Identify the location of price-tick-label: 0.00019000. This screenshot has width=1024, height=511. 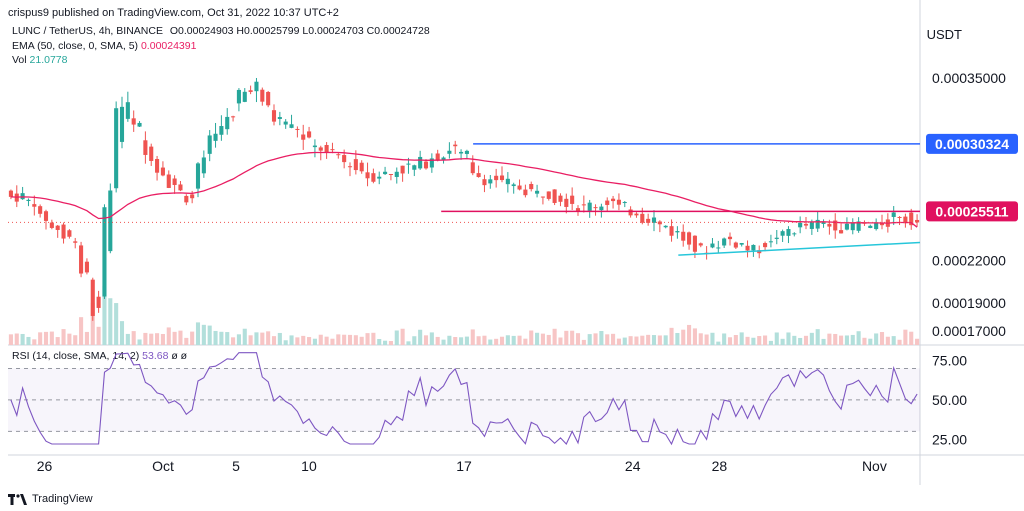
(969, 303).